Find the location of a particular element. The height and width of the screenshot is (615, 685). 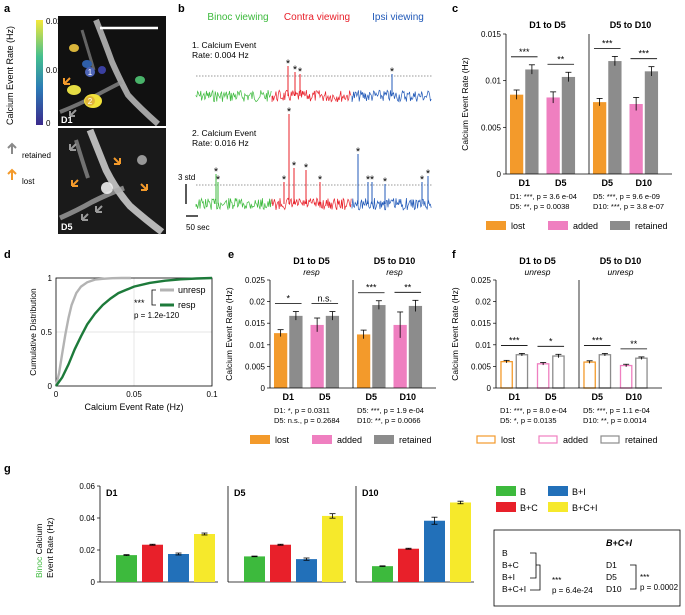

x-tick-label: 0 is located at coordinates (56, 394).